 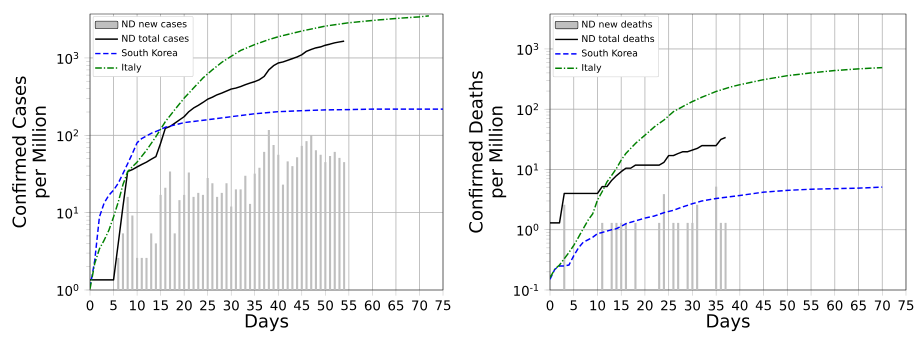 I want to click on y-axis-title: Confirmed Deaths per Million, so click(x=487, y=152).